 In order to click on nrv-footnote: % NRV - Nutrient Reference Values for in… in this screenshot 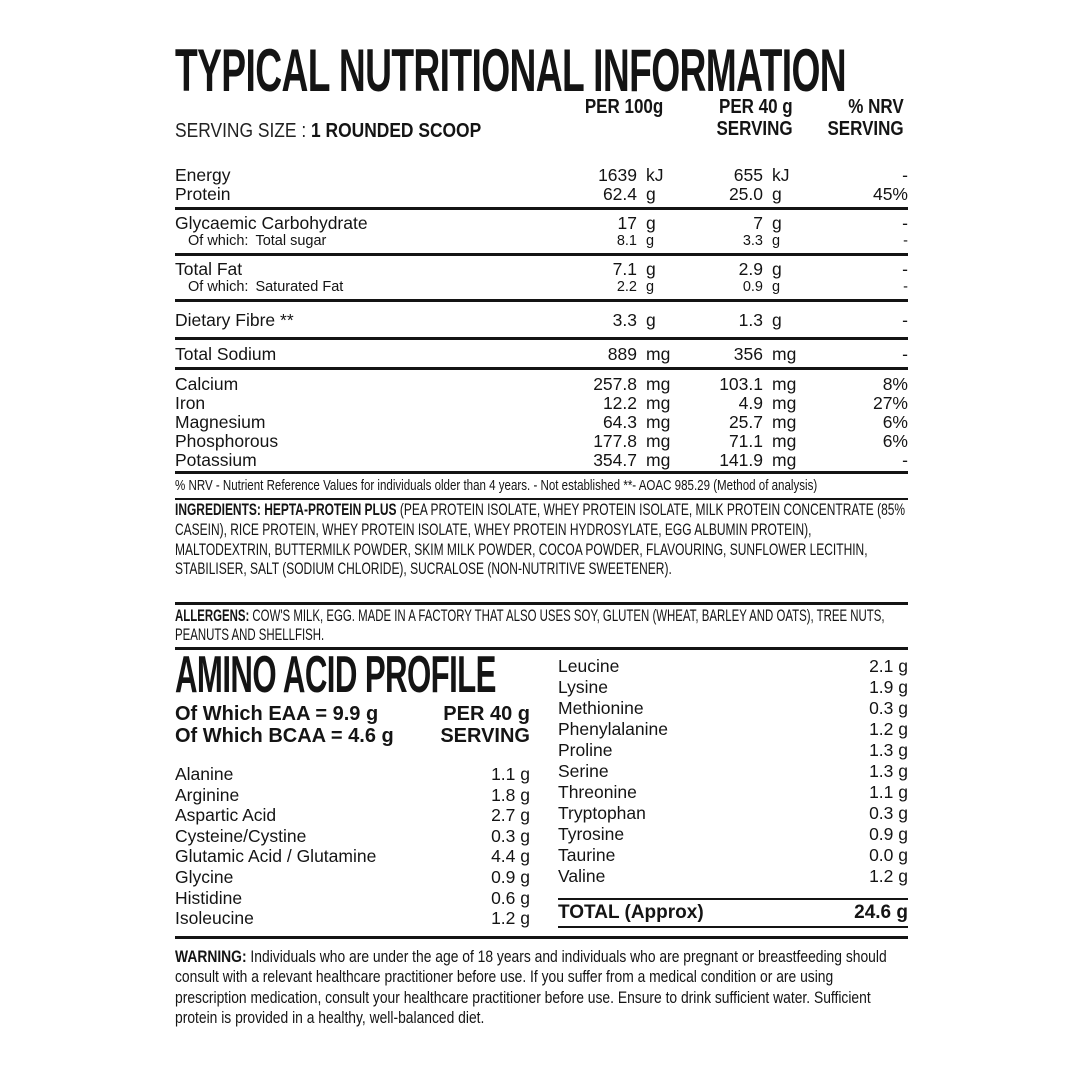, I will do `click(541, 487)`.